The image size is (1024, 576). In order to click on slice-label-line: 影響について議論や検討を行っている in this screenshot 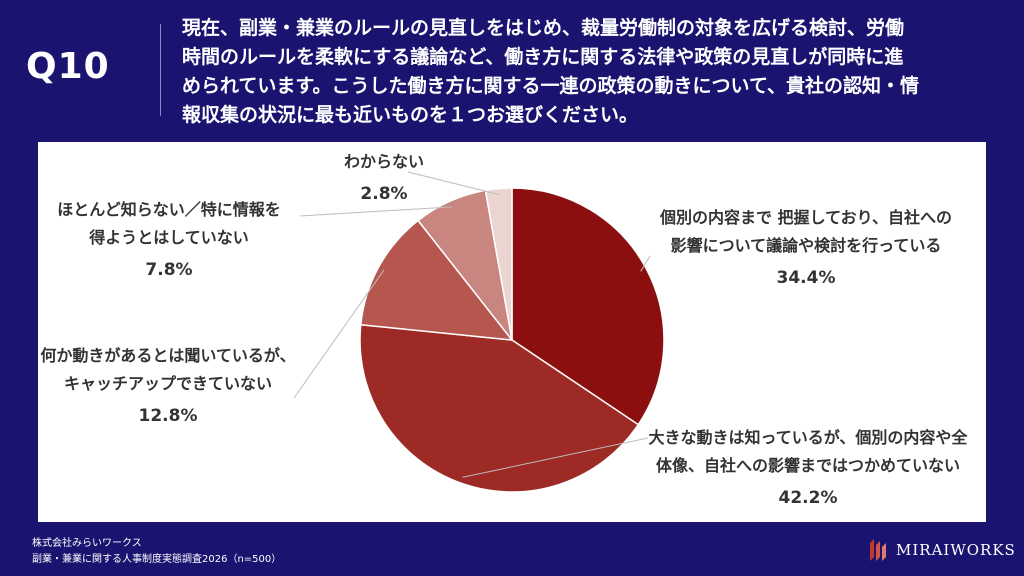, I will do `click(806, 245)`.